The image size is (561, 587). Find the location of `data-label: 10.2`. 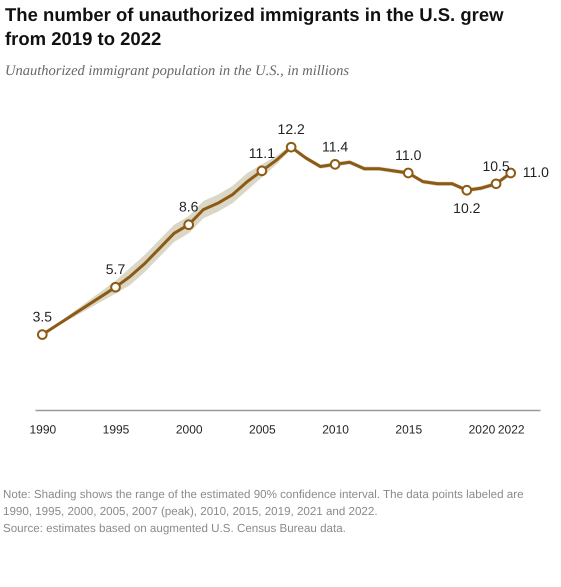

data-label: 10.2 is located at coordinates (467, 208).